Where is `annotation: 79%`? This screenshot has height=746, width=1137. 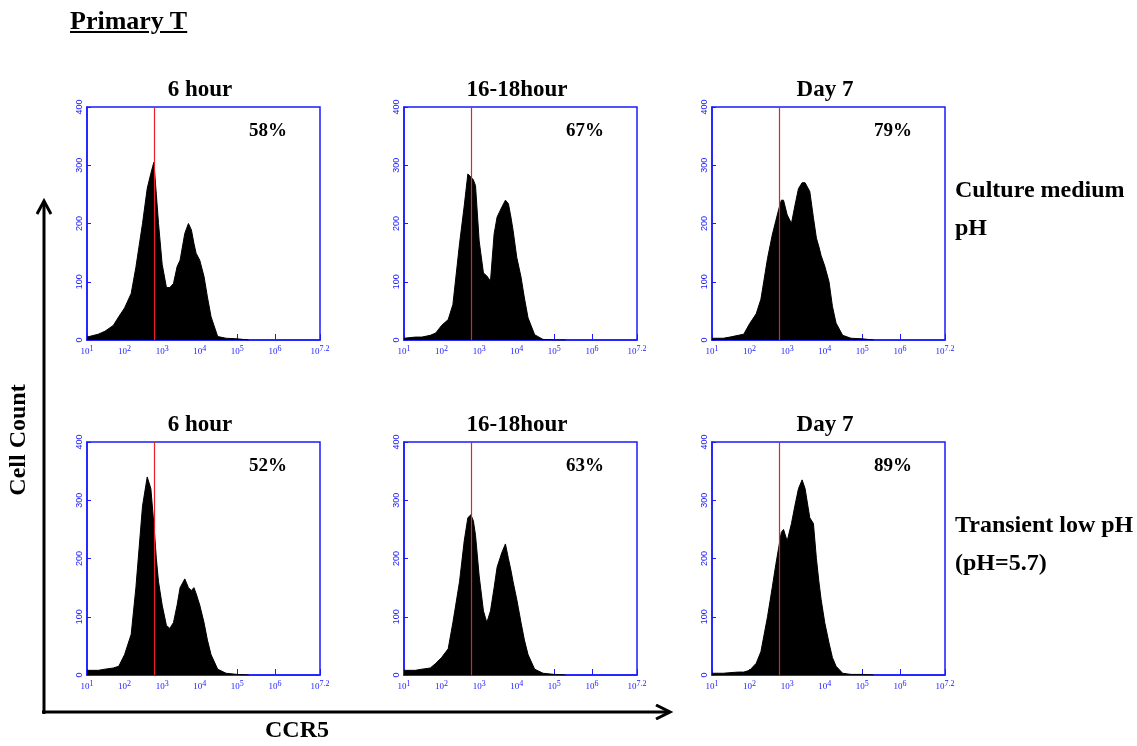 annotation: 79% is located at coordinates (893, 129).